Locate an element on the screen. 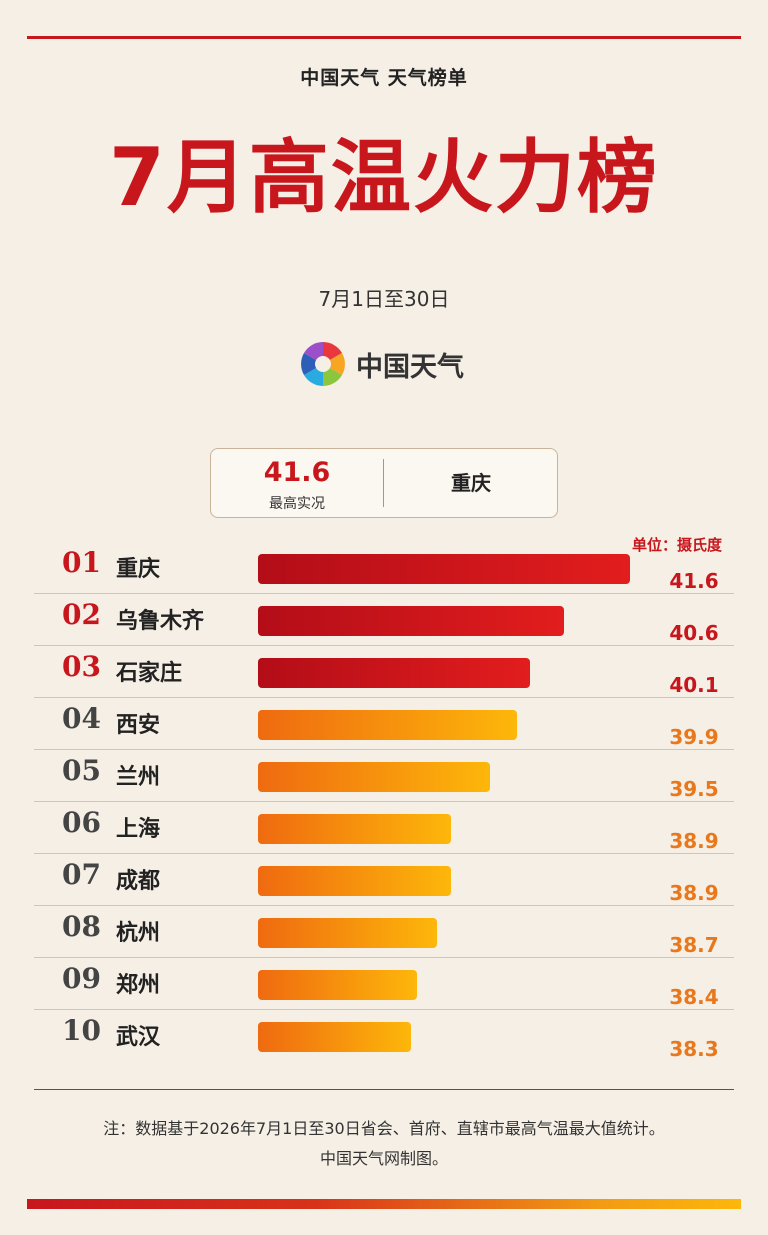  city-label: 石家庄 is located at coordinates (149, 673).